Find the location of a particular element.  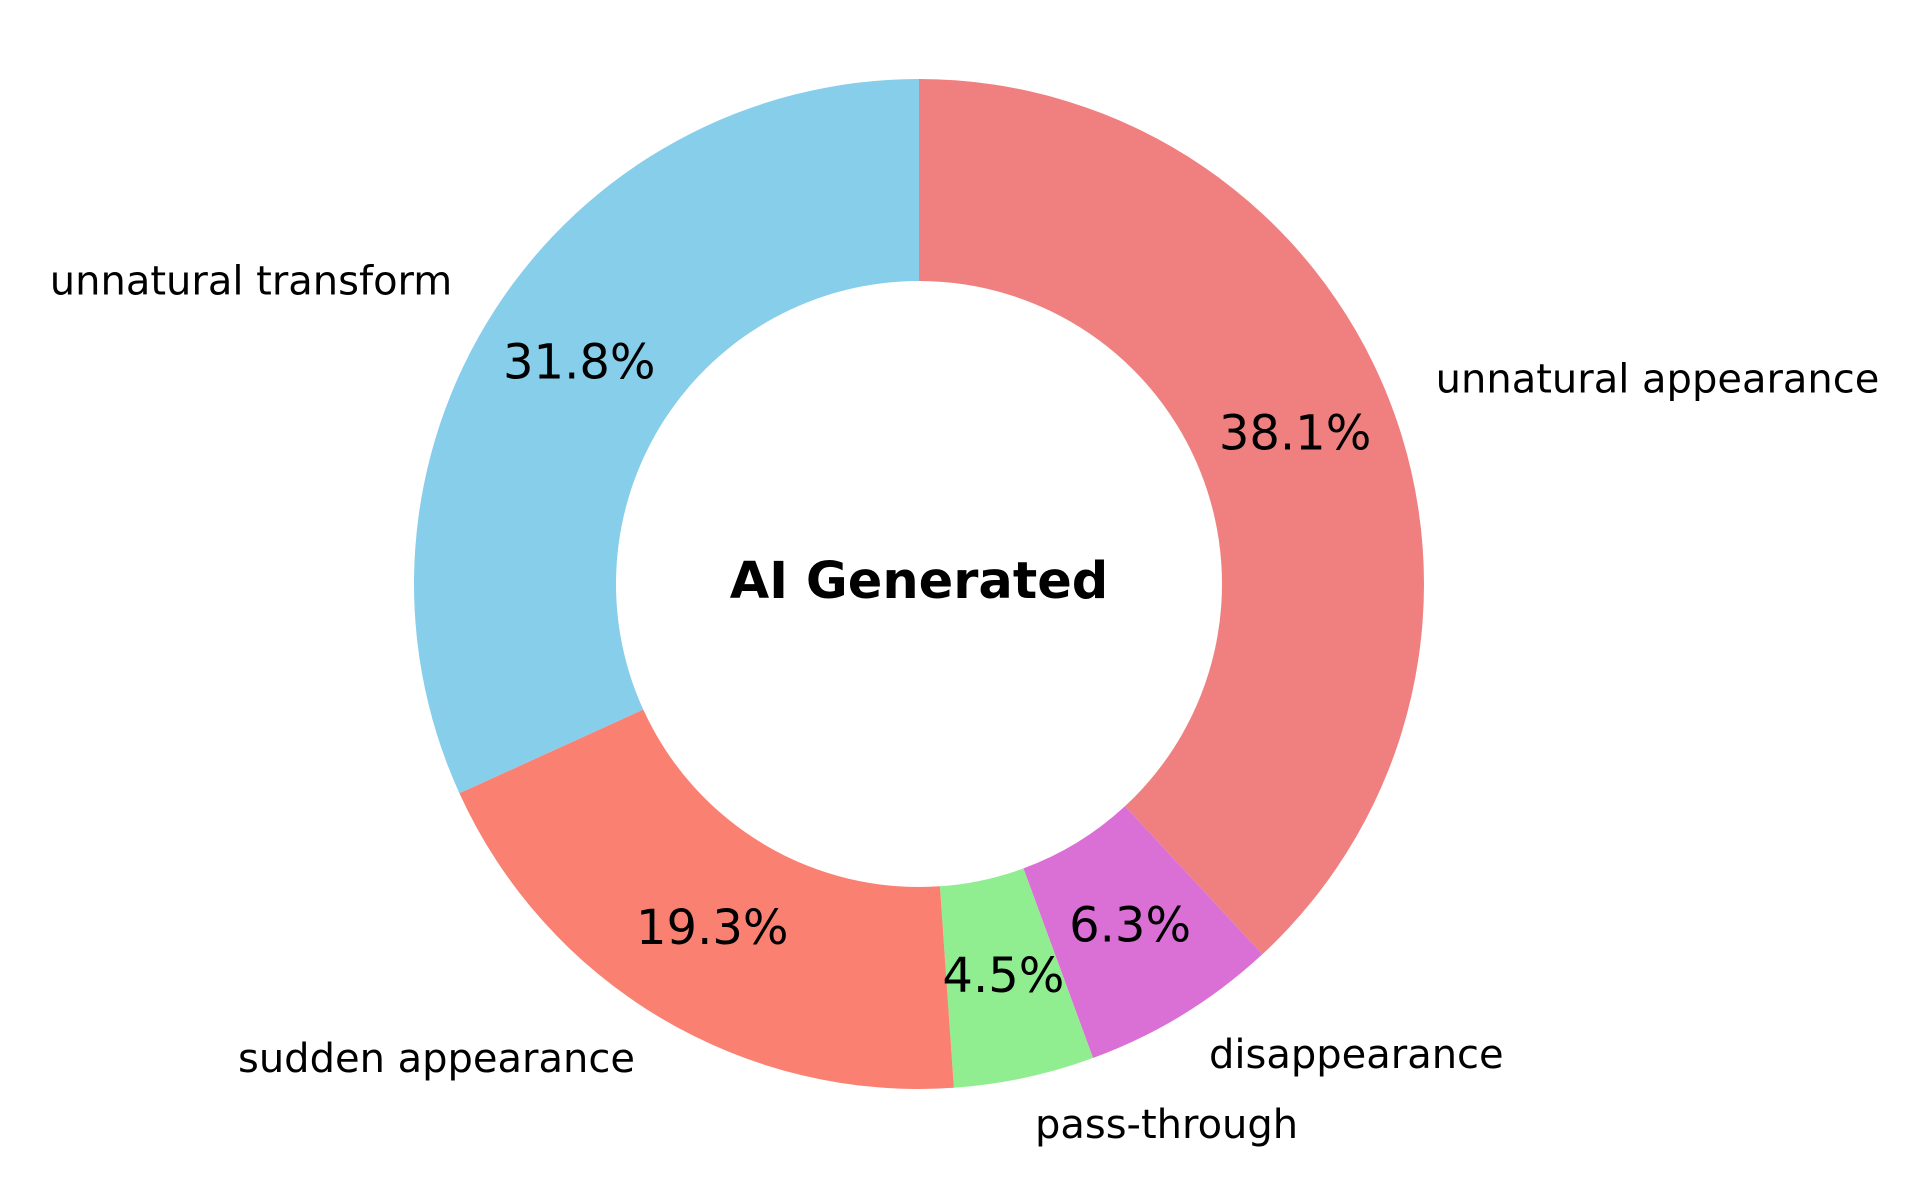

center-title: AI Generated is located at coordinates (919, 581).